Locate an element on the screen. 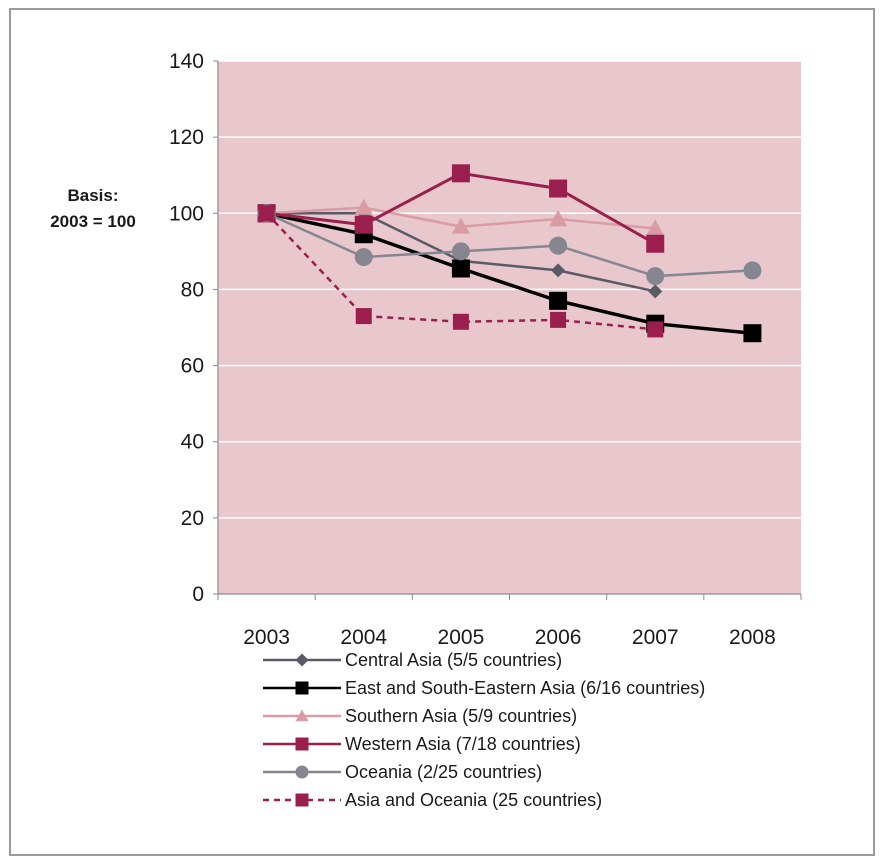 This screenshot has height=864, width=884. x-tick-label: 2005 is located at coordinates (461, 637).